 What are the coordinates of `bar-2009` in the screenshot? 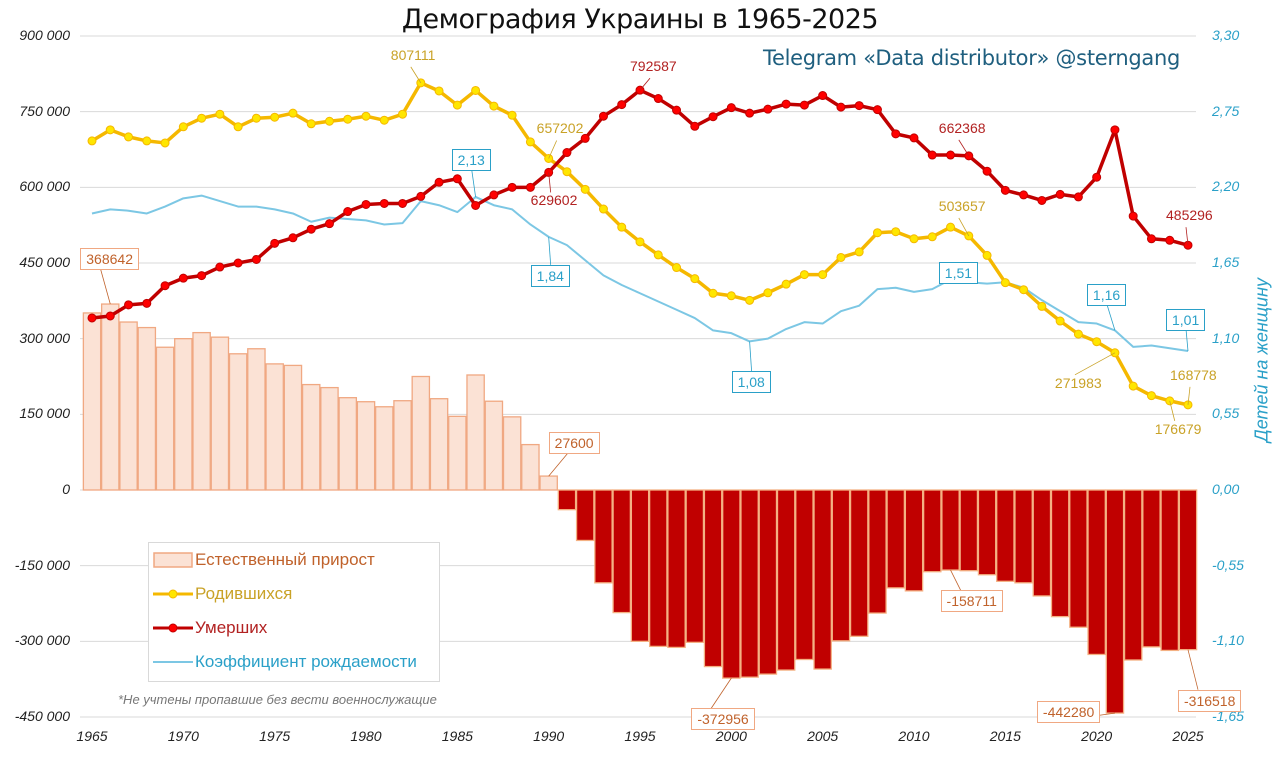 It's located at (896, 539).